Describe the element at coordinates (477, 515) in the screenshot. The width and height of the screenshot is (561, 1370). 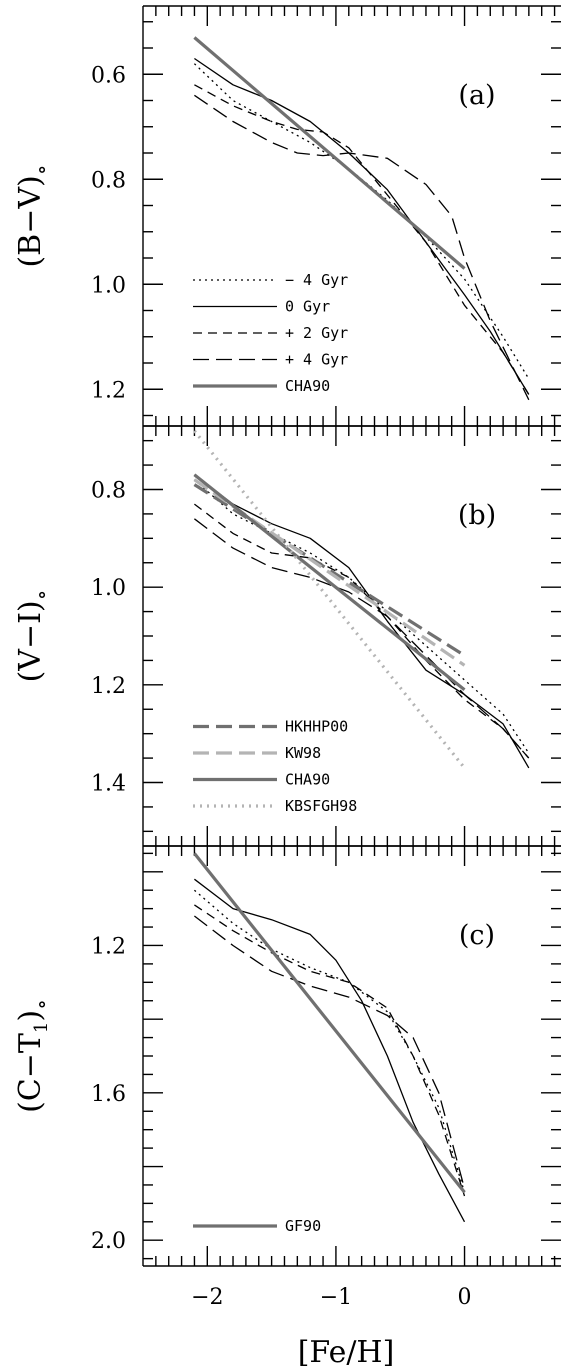
I see `panel-label: (b)` at that location.